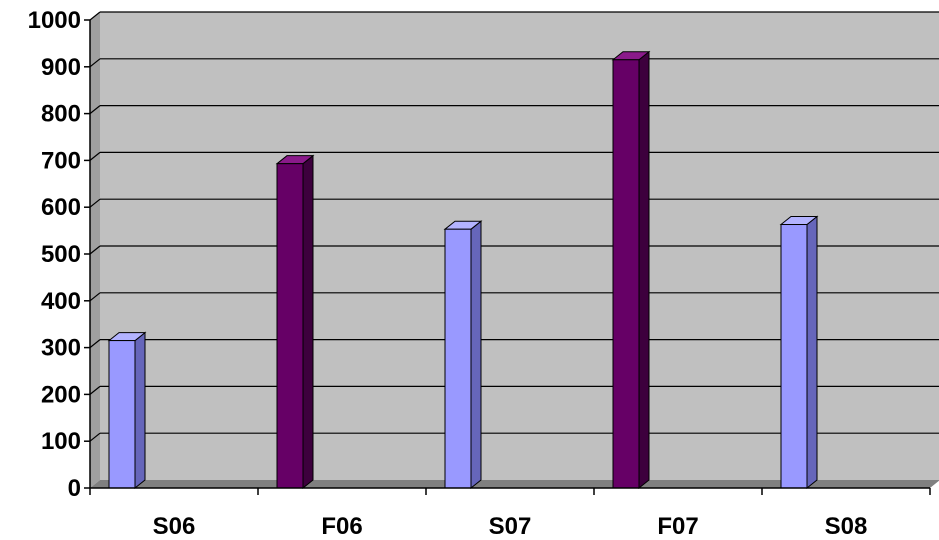 The image size is (939, 540). I want to click on x-tick-label: F06, so click(341, 526).